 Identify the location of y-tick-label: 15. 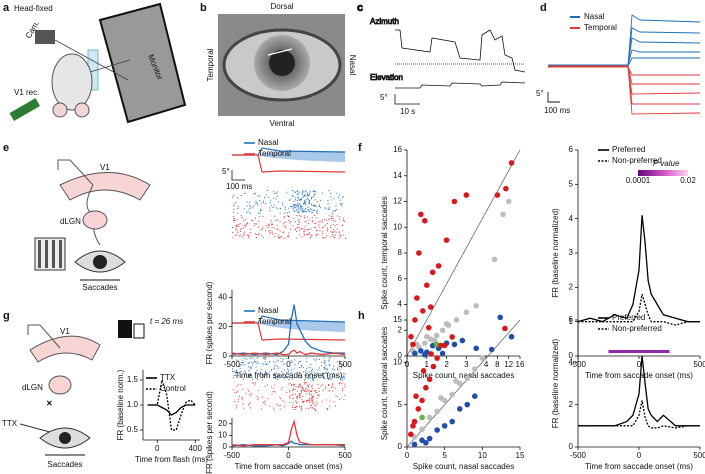
(397, 319).